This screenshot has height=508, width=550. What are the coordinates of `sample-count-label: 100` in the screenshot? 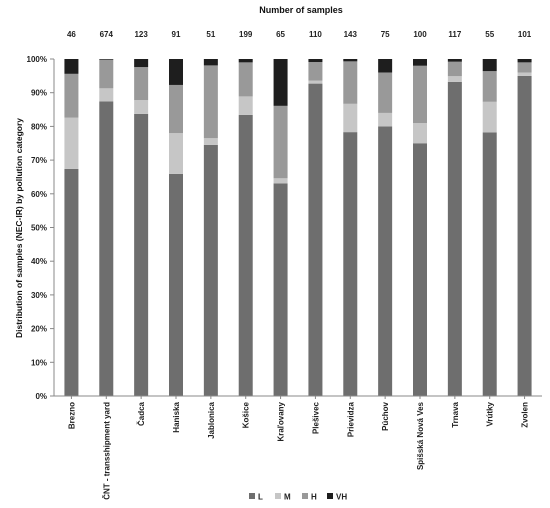 It's located at (420, 34).